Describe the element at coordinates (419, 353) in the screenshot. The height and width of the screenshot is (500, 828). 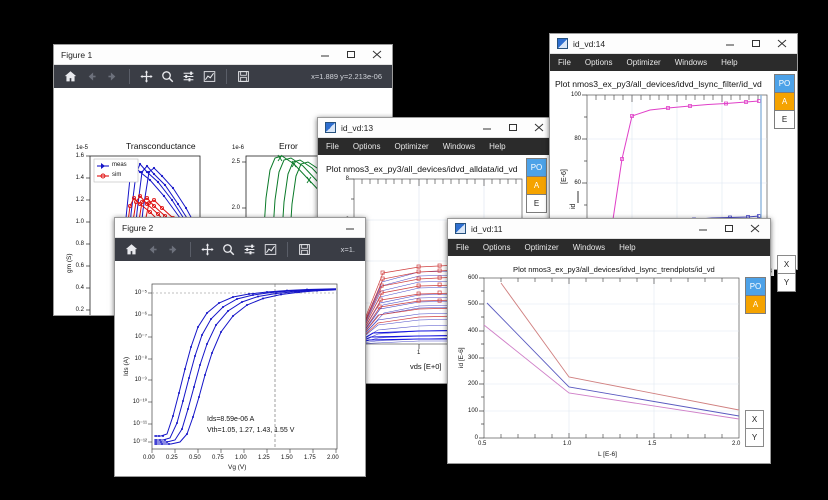
I see `x-tick: 1` at that location.